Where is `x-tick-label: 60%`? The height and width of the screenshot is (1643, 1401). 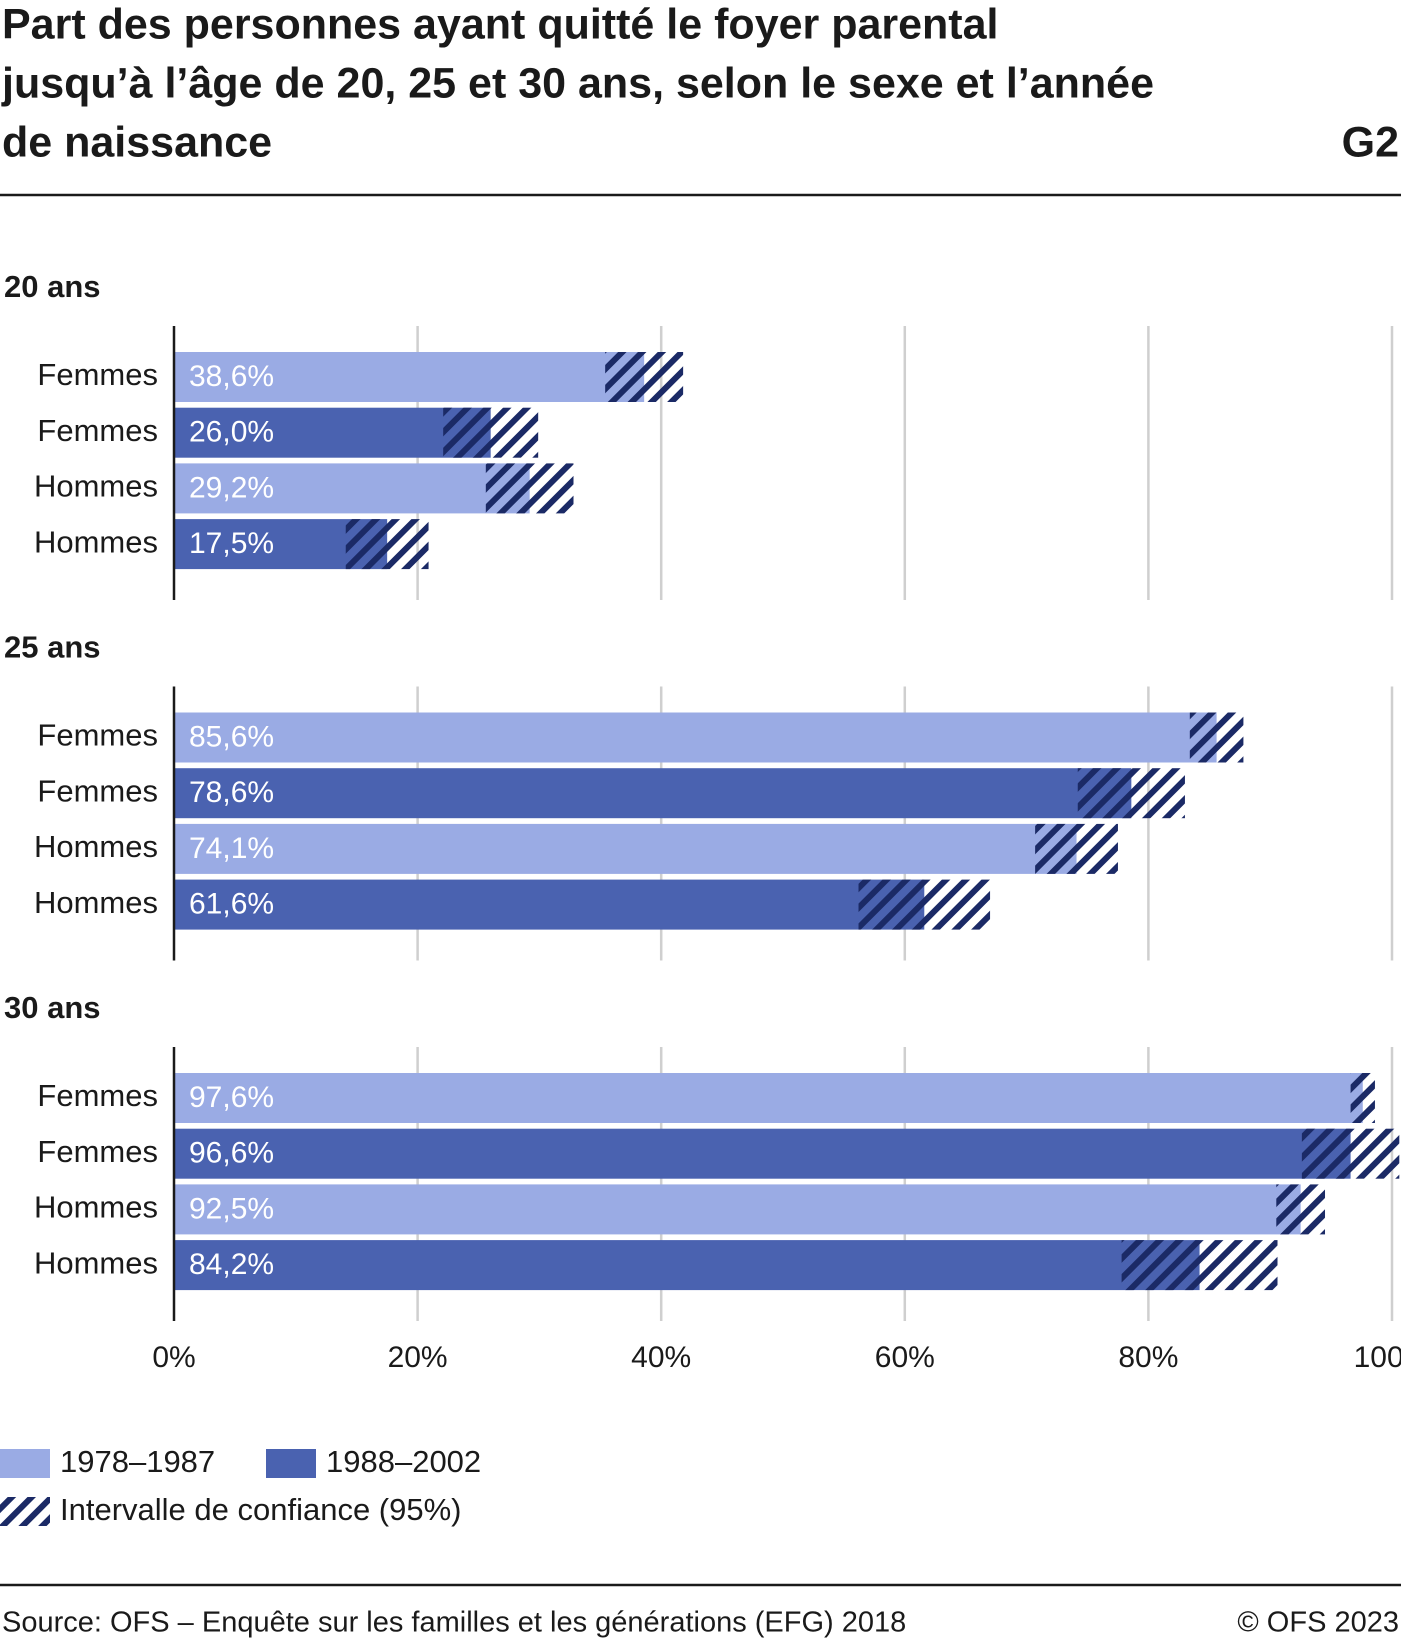 x-tick-label: 60% is located at coordinates (905, 1357).